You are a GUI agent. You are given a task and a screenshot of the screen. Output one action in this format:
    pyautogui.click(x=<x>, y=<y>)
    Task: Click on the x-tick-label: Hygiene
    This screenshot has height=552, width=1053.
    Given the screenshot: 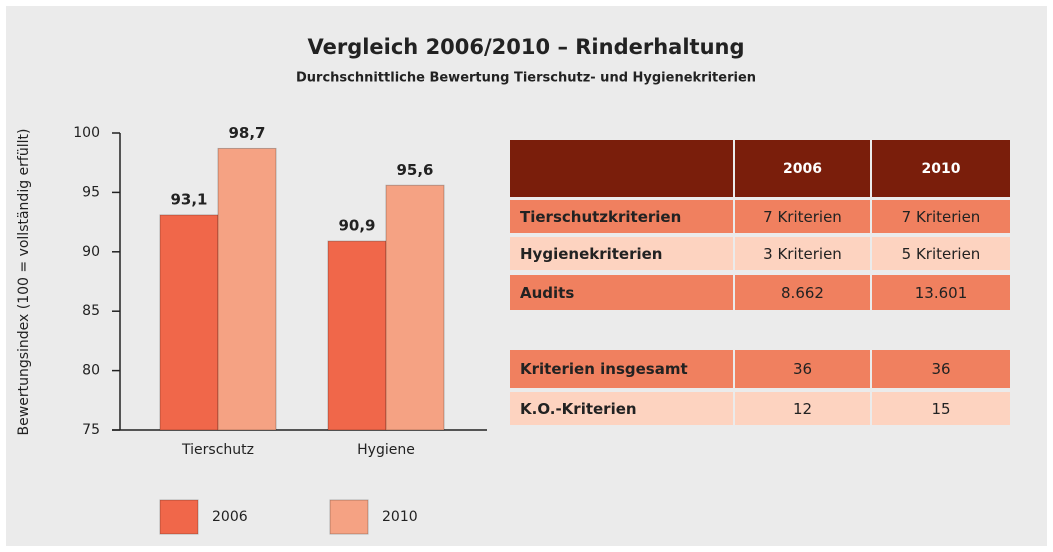 What is the action you would take?
    pyautogui.click(x=386, y=450)
    